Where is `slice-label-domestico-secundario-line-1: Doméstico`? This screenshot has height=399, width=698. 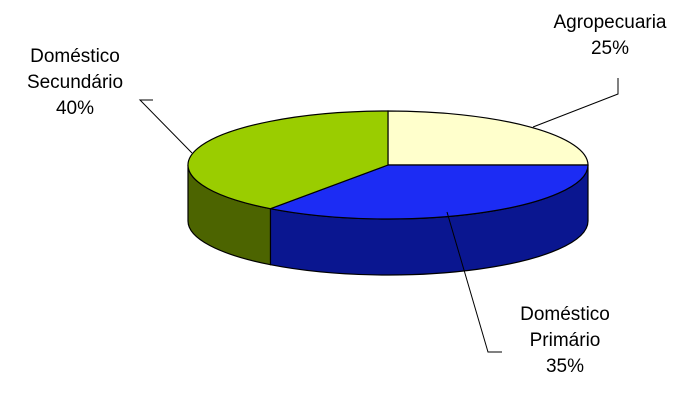
slice-label-domestico-secundario-line-1: Doméstico is located at coordinates (75, 56).